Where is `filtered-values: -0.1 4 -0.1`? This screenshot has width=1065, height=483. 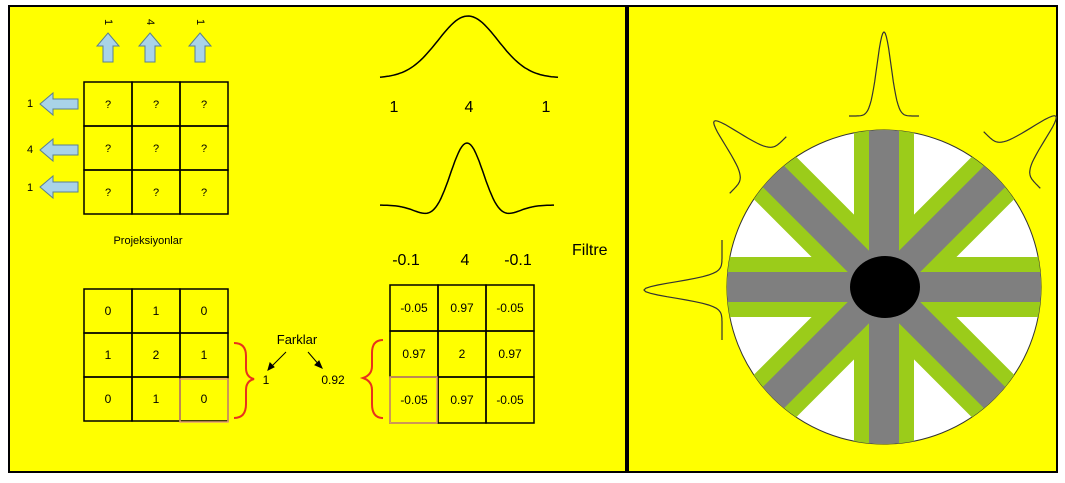
filtered-values: -0.1 4 -0.1 is located at coordinates (462, 260).